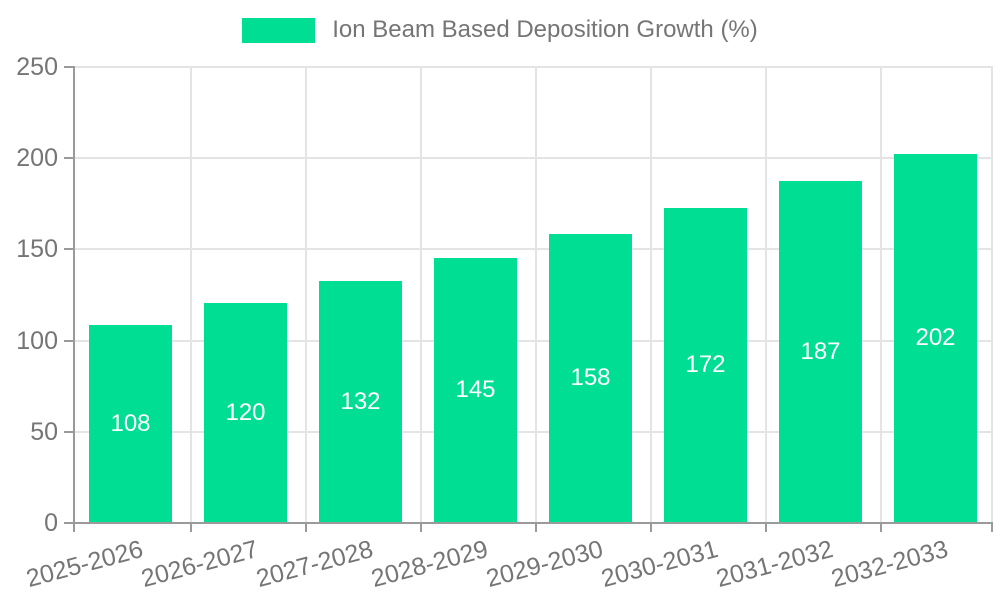  I want to click on bar: 132, so click(360, 401).